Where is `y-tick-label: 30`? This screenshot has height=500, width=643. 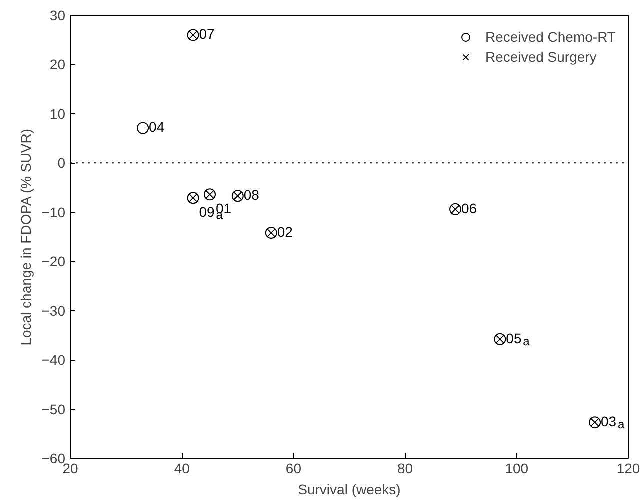 y-tick-label: 30 is located at coordinates (58, 16).